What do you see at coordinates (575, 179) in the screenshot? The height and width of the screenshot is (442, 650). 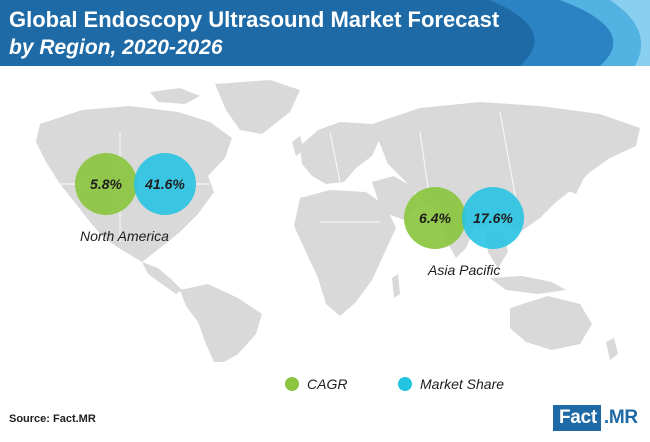 I see `japan-shape` at bounding box center [575, 179].